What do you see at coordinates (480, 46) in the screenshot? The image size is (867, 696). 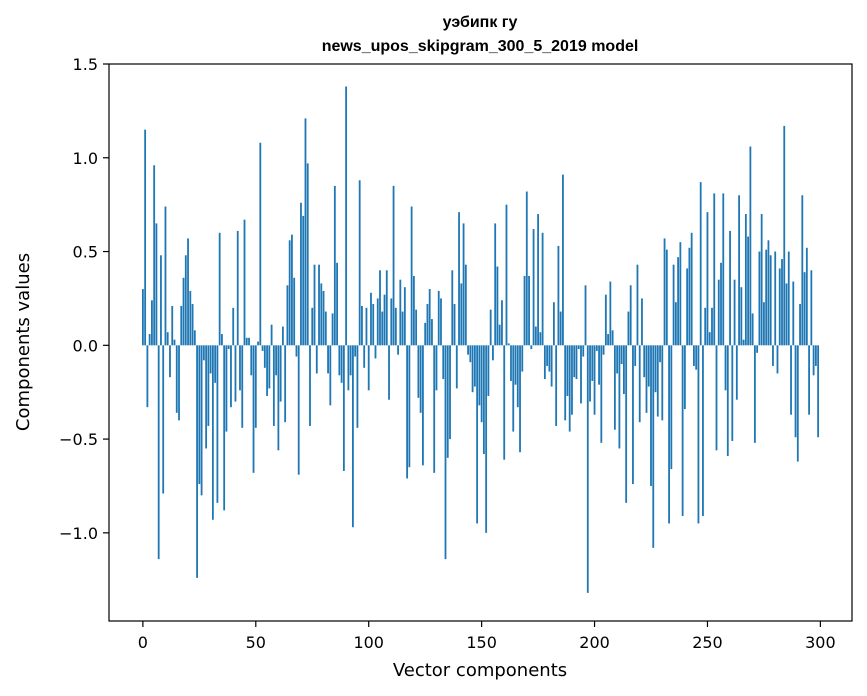 I see `chart-title-line2: news_upos_skipgram_300_5_2019 model` at bounding box center [480, 46].